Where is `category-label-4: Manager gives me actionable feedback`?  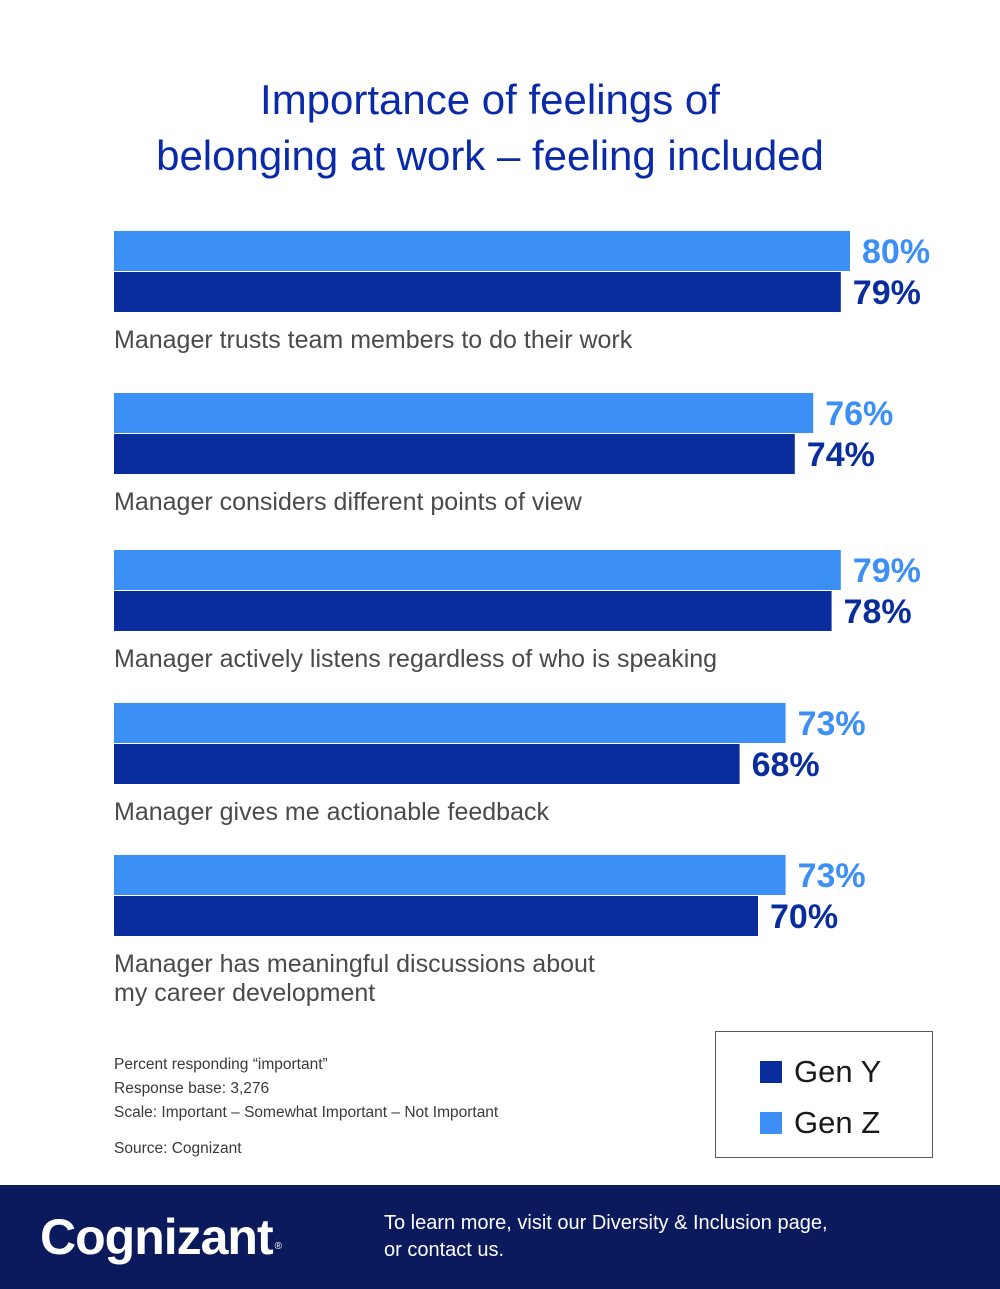 category-label-4: Manager gives me actionable feedback is located at coordinates (331, 812).